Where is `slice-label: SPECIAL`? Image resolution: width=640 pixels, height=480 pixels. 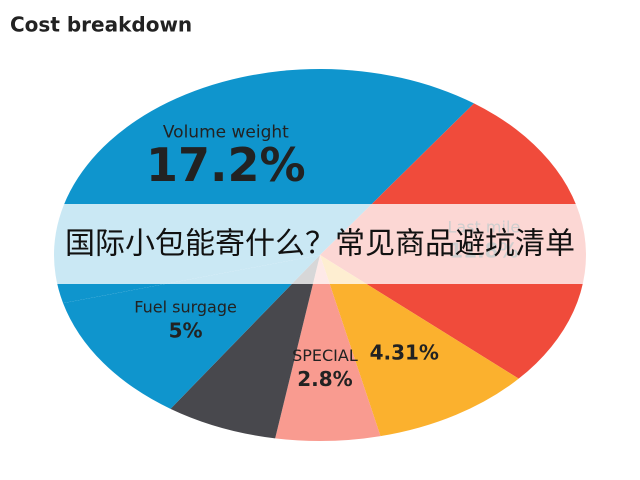
slice-label: SPECIAL is located at coordinates (325, 355).